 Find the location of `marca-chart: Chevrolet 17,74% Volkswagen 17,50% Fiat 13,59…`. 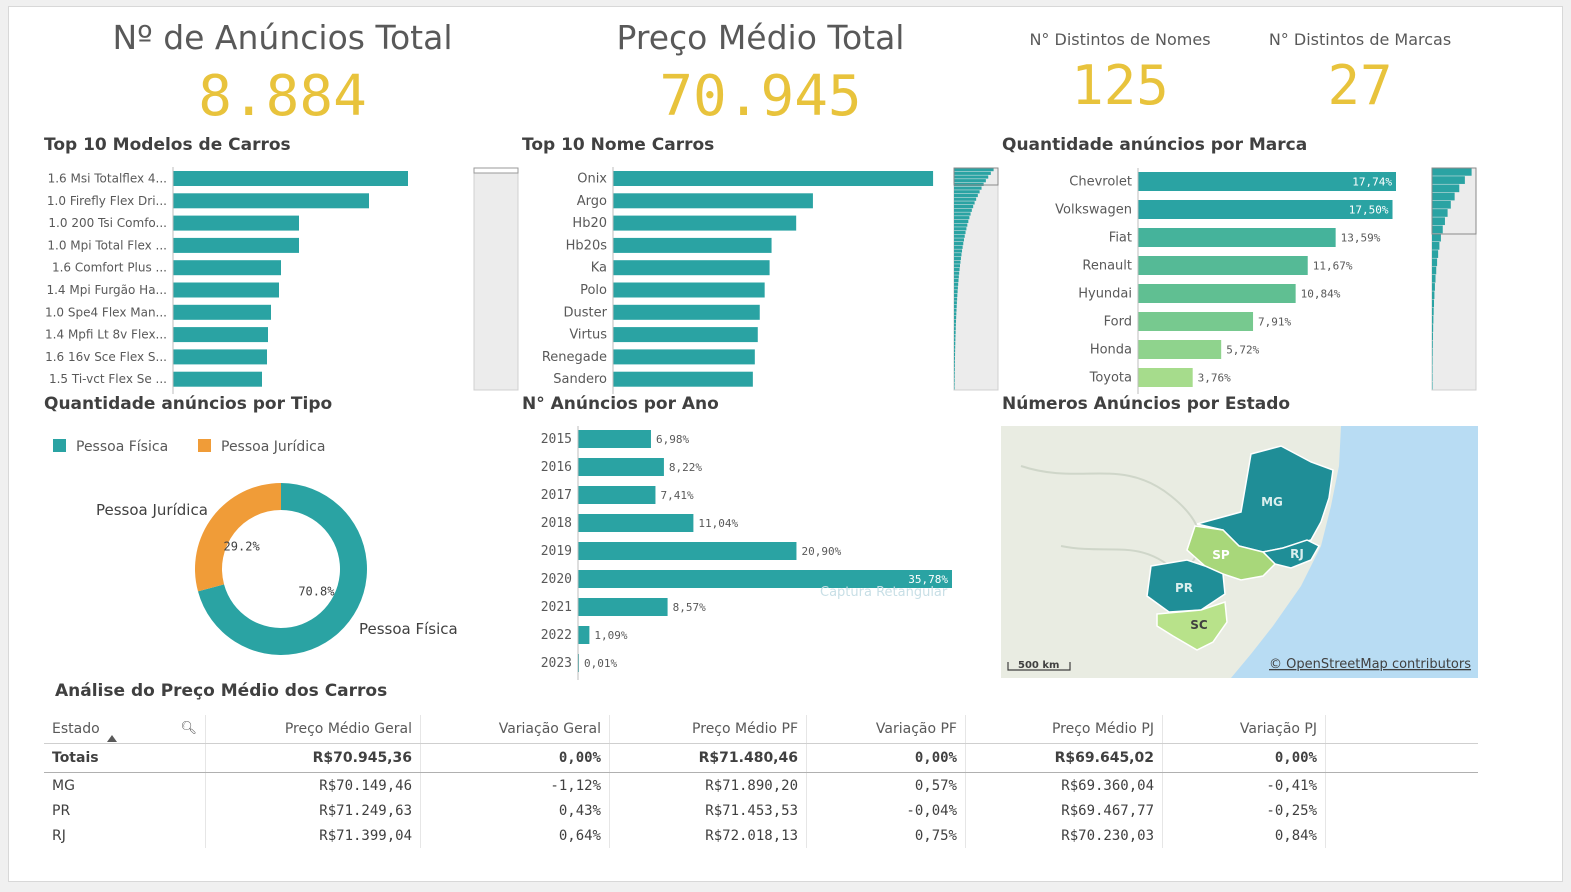

marca-chart: Chevrolet 17,74% Volkswagen 17,50% Fiat 13,59… is located at coordinates (1240, 278).